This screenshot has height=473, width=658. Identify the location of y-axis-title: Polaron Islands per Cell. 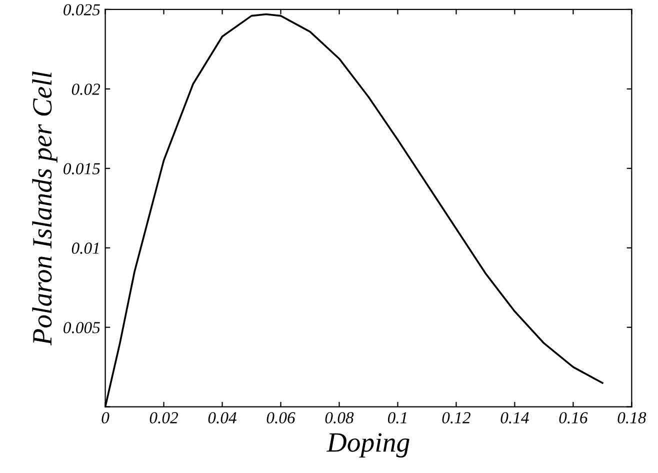
(45, 209).